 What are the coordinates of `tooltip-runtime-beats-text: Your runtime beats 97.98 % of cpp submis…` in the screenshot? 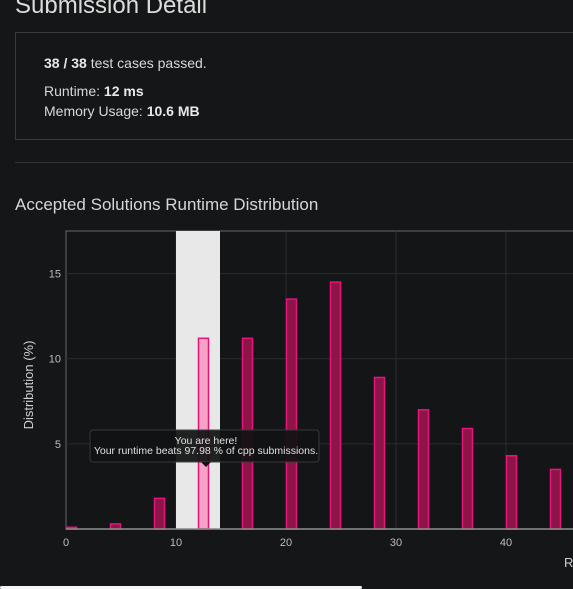 It's located at (206, 451).